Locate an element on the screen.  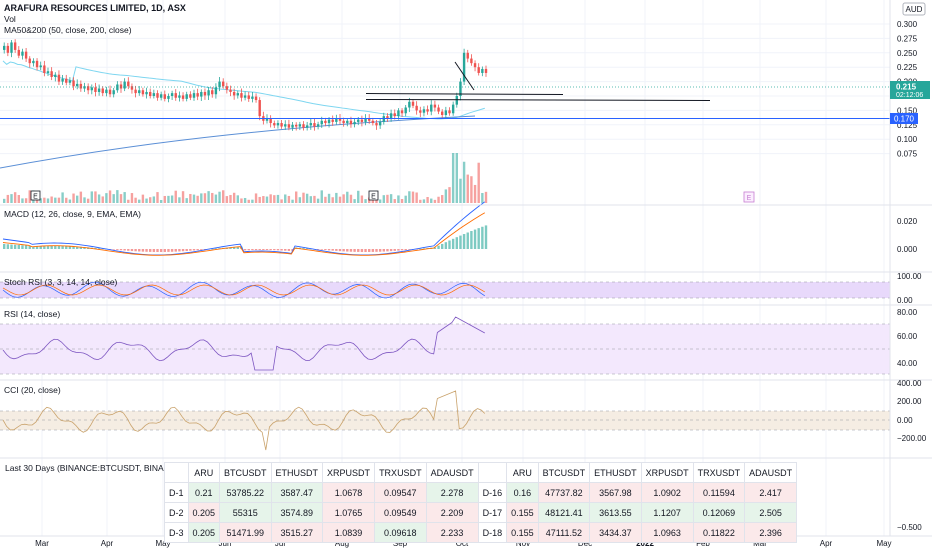
ma50-line is located at coordinates (243, 90).